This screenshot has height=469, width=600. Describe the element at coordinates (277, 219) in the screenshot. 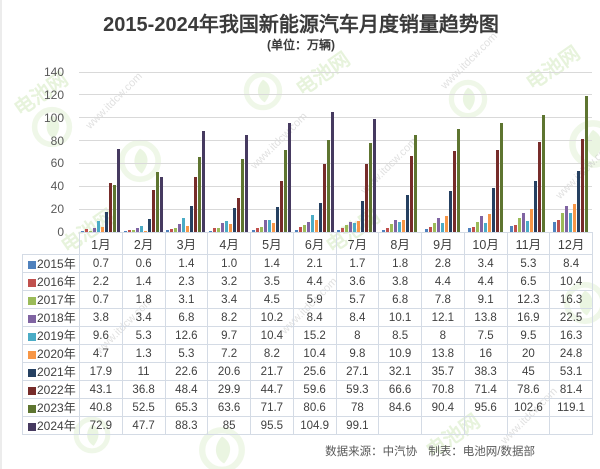

I see `bar-2021年-5月` at that location.